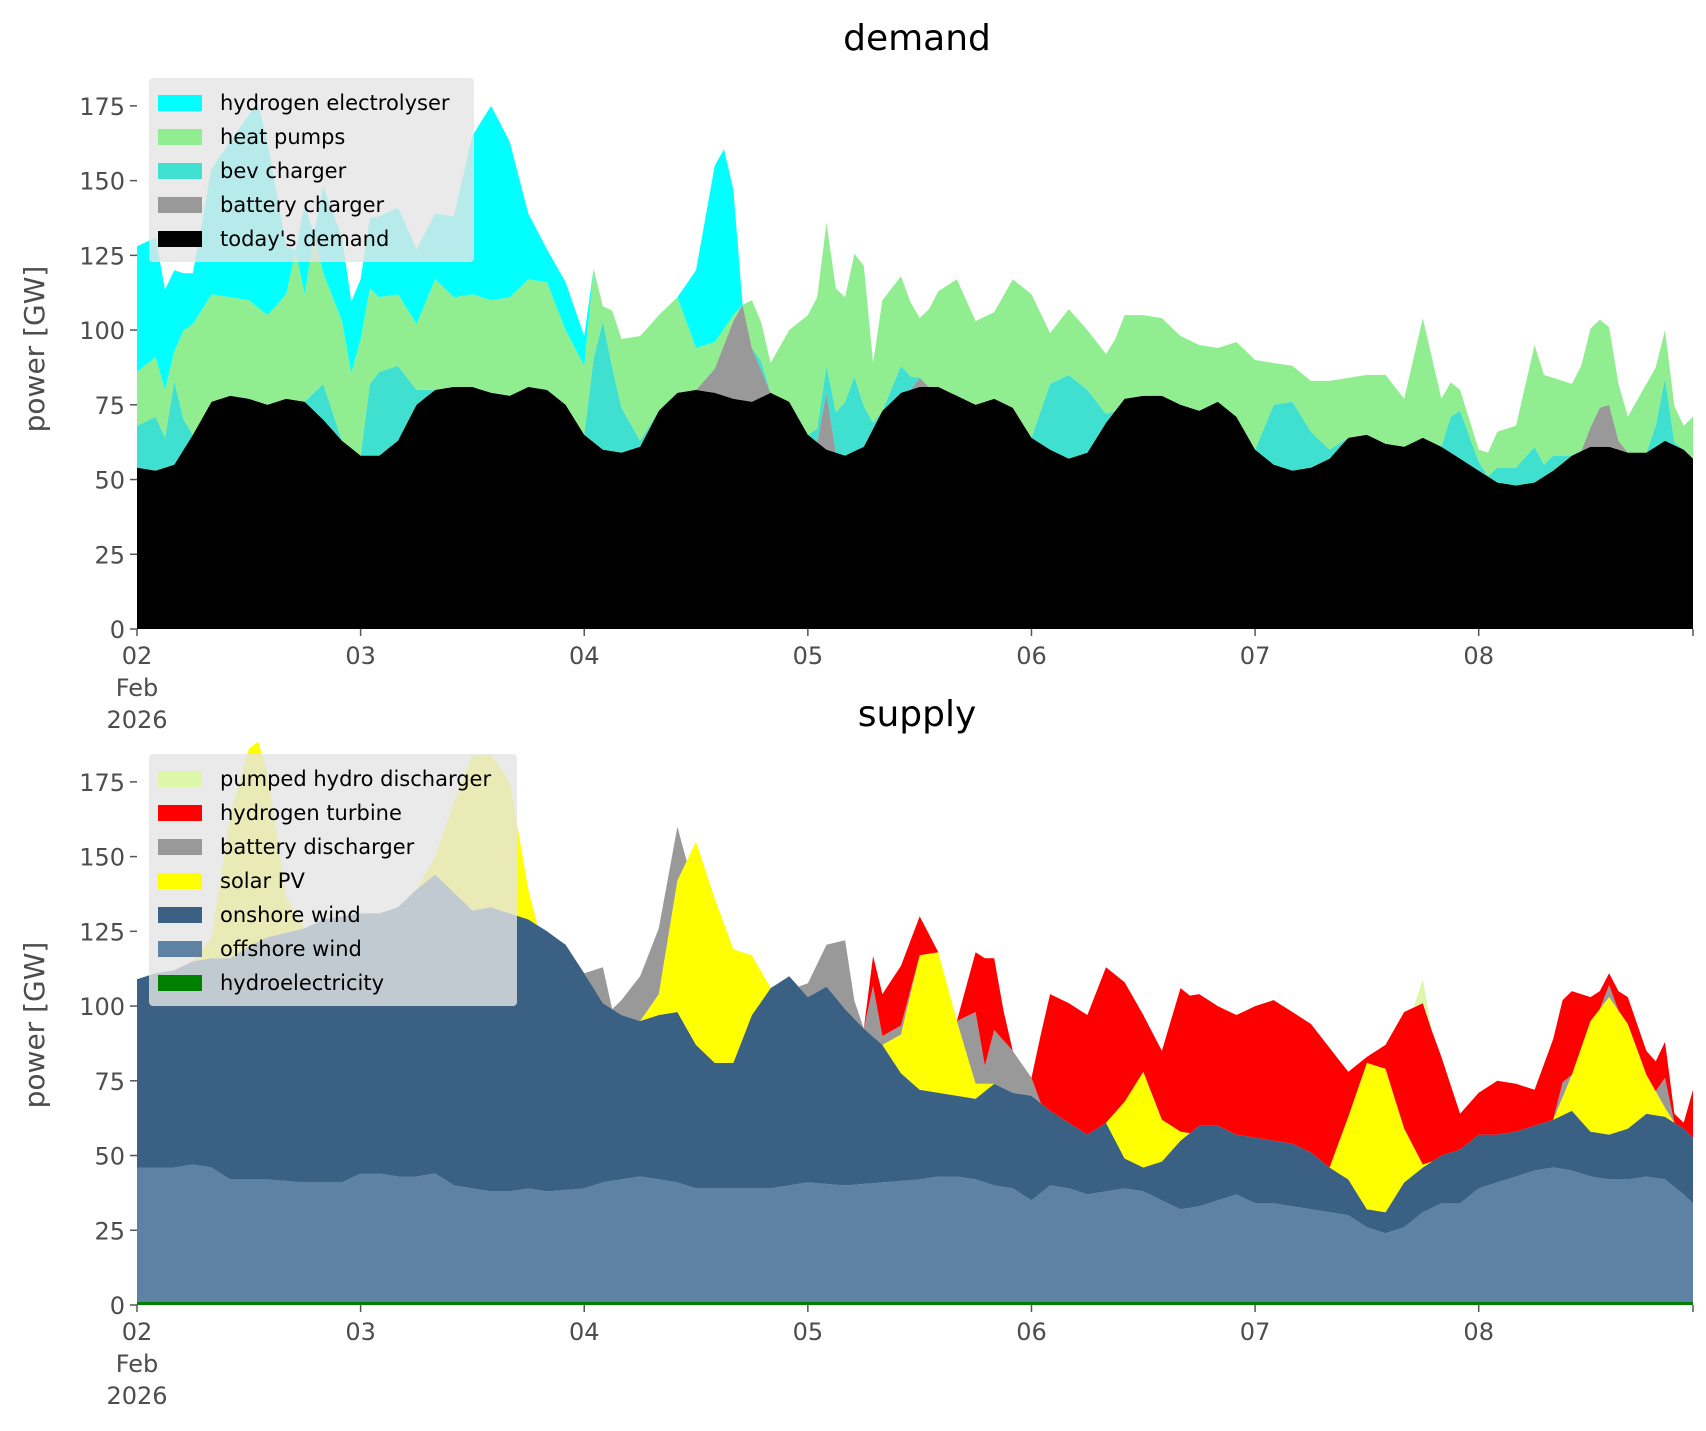 This screenshot has height=1431, width=1706. Describe the element at coordinates (915, 1303) in the screenshot. I see `area-hydroelectricity` at that location.